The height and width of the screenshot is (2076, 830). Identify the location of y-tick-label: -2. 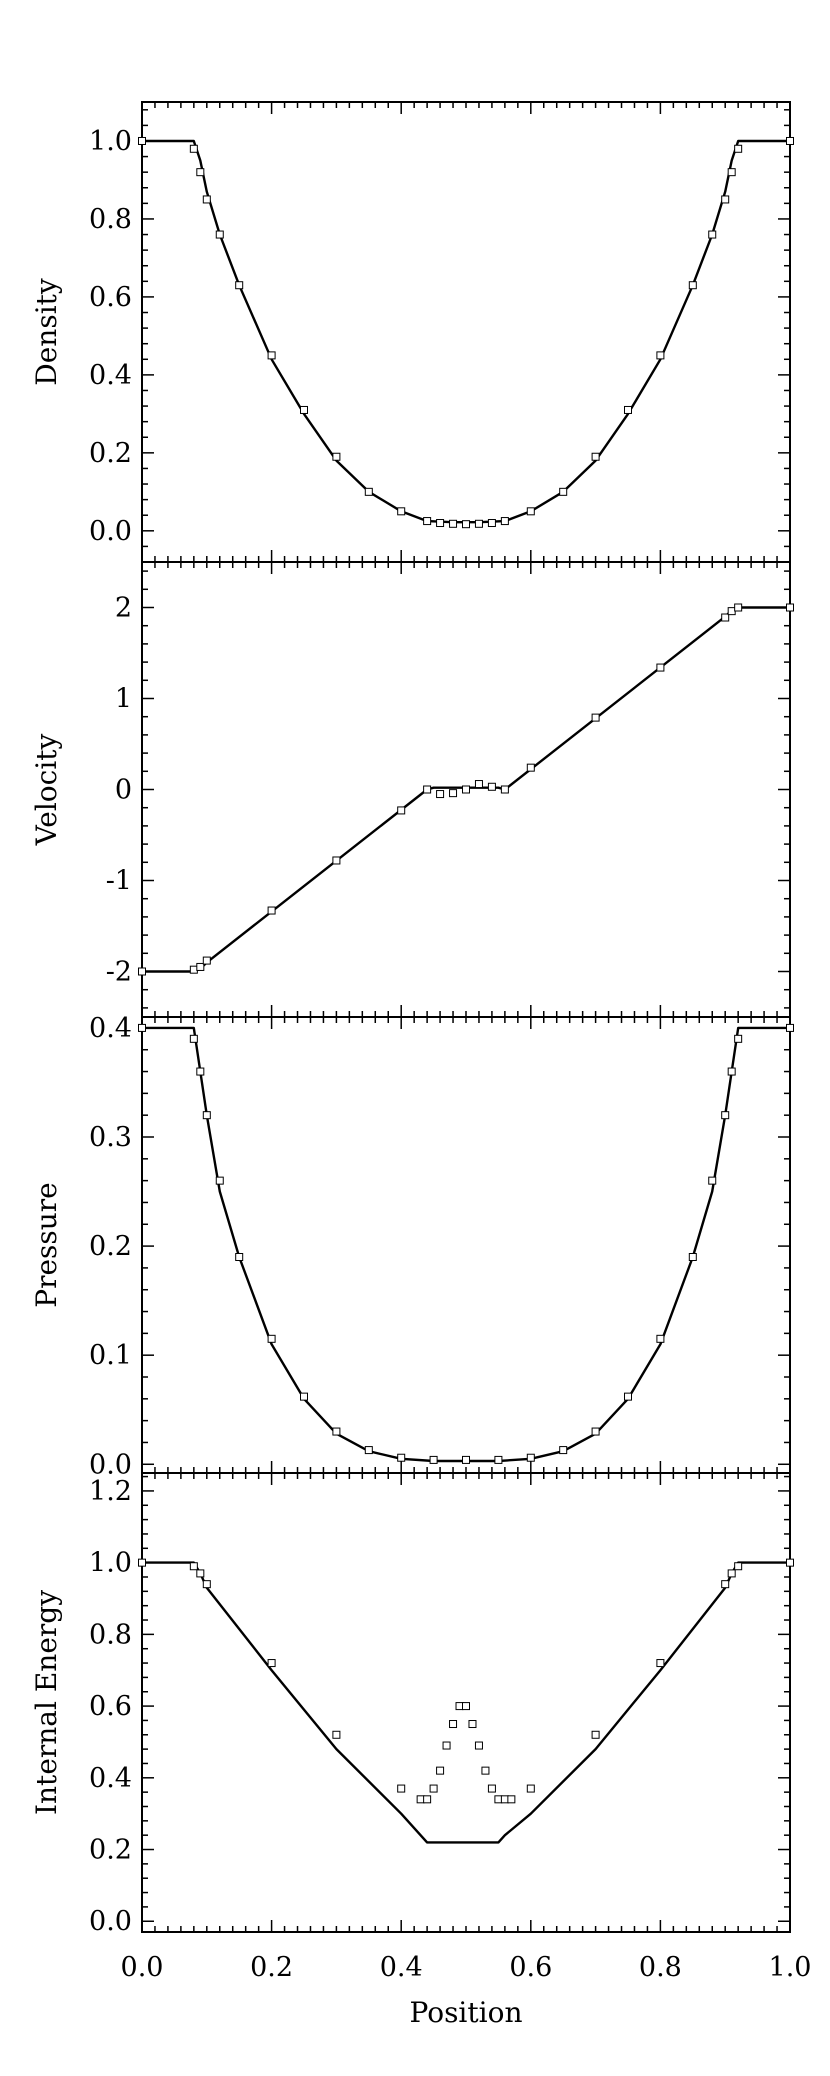
(119, 972).